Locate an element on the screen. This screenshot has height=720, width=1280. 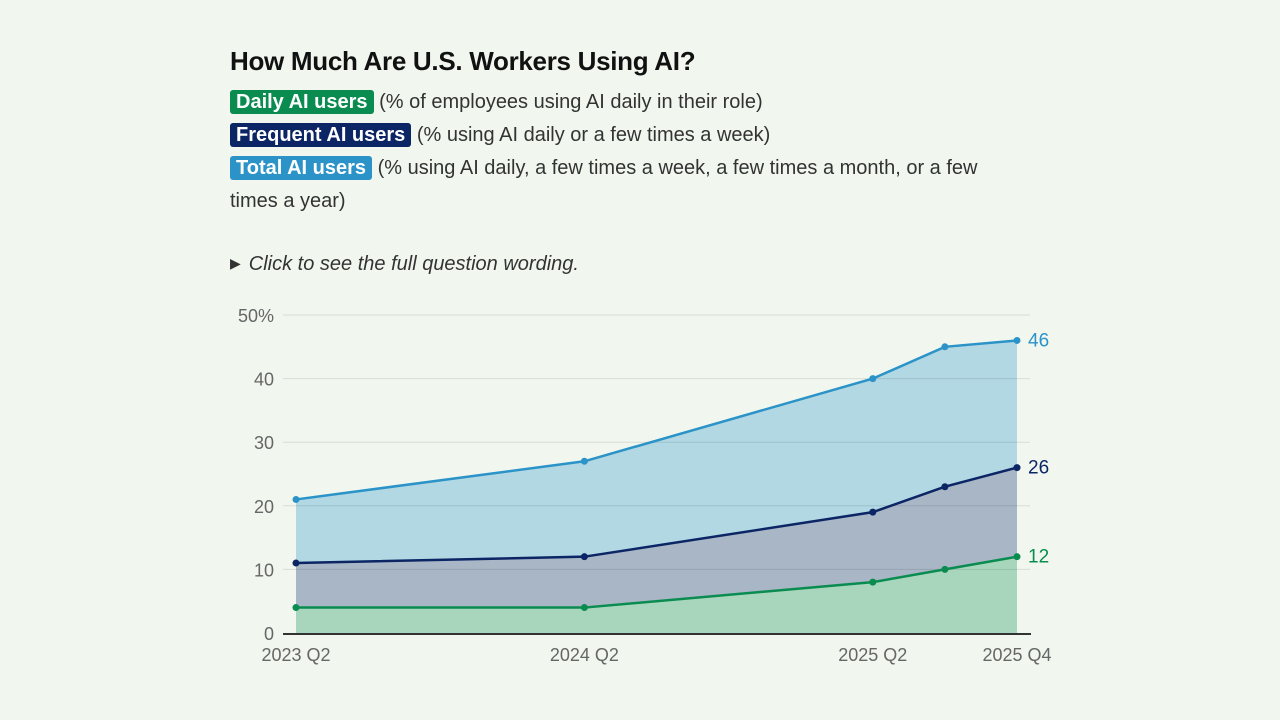
y-tick-label: 20 is located at coordinates (264, 507).